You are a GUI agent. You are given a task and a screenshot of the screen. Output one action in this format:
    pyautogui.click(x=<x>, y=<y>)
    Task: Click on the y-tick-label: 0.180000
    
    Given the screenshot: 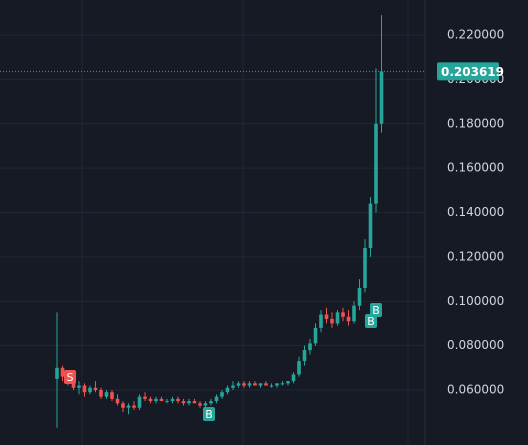 What is the action you would take?
    pyautogui.click(x=475, y=123)
    